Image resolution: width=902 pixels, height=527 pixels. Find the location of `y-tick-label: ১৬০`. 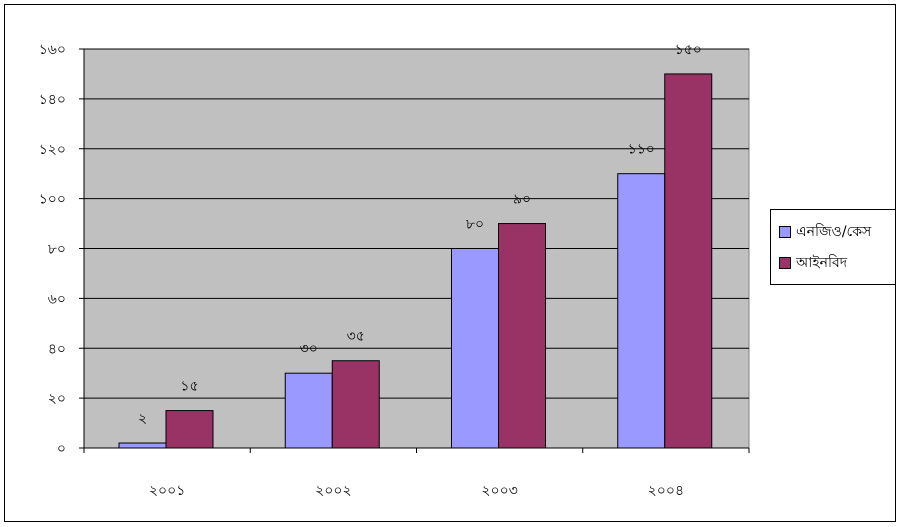

y-tick-label: ১৬০ is located at coordinates (52, 50).